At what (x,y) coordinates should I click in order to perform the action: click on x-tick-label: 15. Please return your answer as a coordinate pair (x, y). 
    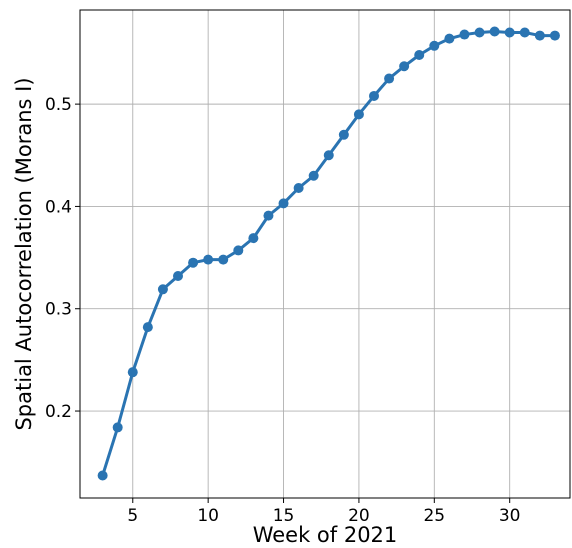
    Looking at the image, I should click on (284, 516).